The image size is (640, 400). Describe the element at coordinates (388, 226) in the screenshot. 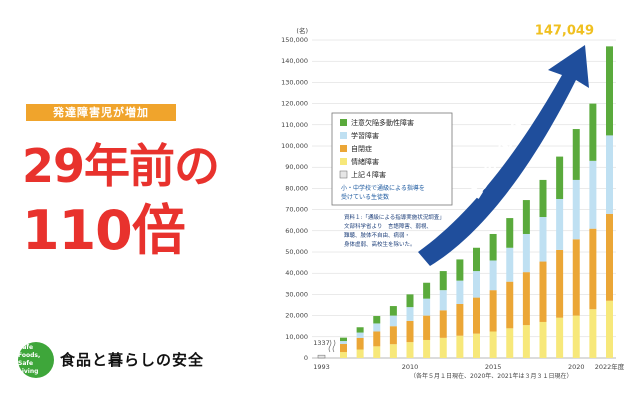

I see `source-line2: 文部科学省より 言語障害、弱視、` at that location.